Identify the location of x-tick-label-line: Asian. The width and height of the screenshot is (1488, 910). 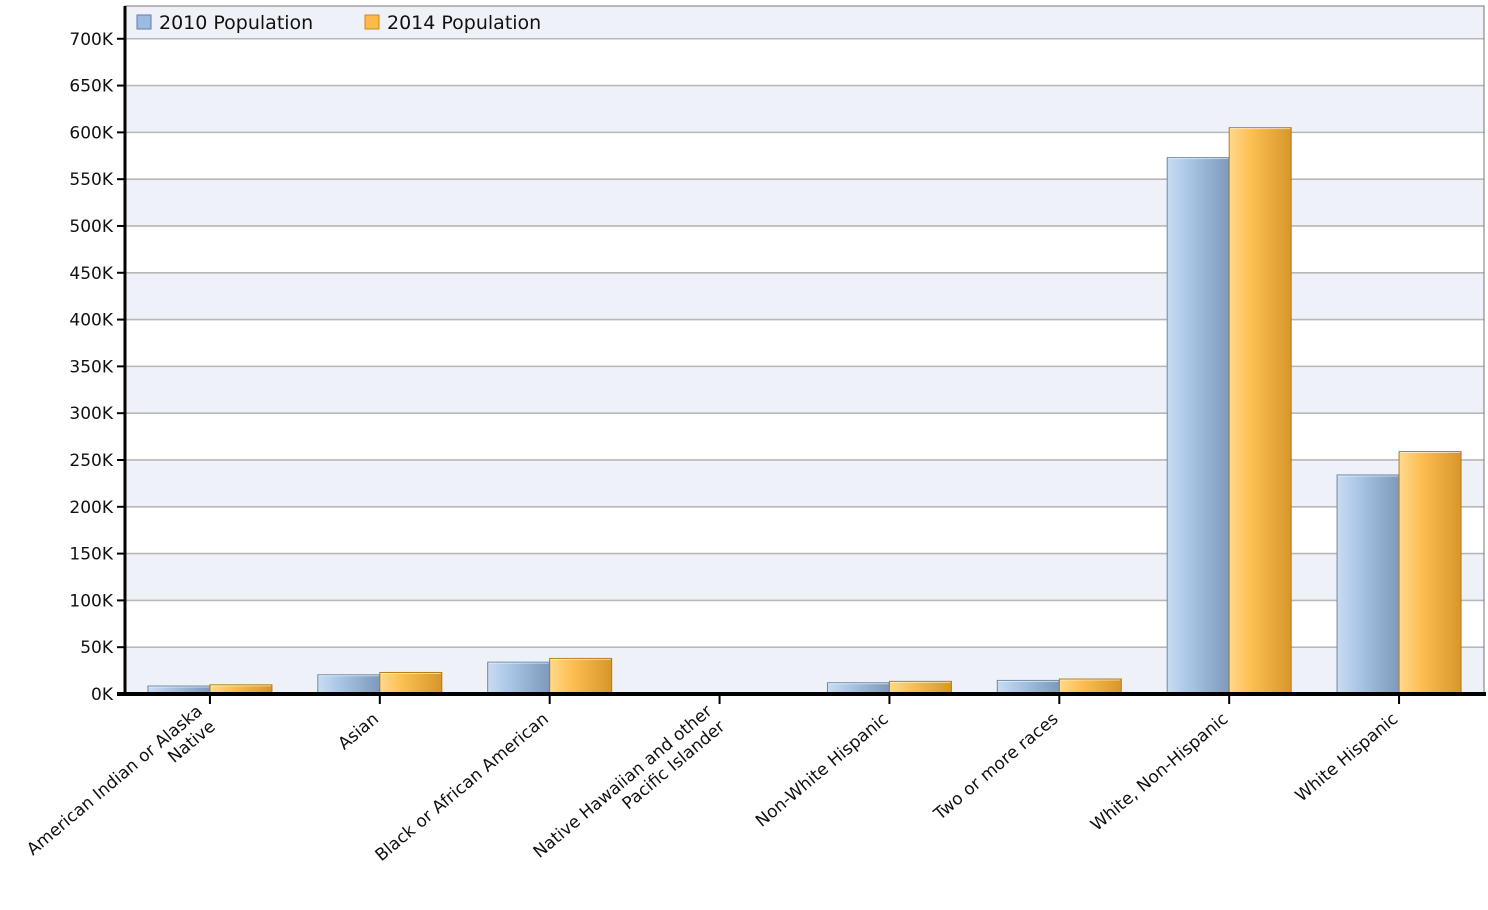
(358, 731).